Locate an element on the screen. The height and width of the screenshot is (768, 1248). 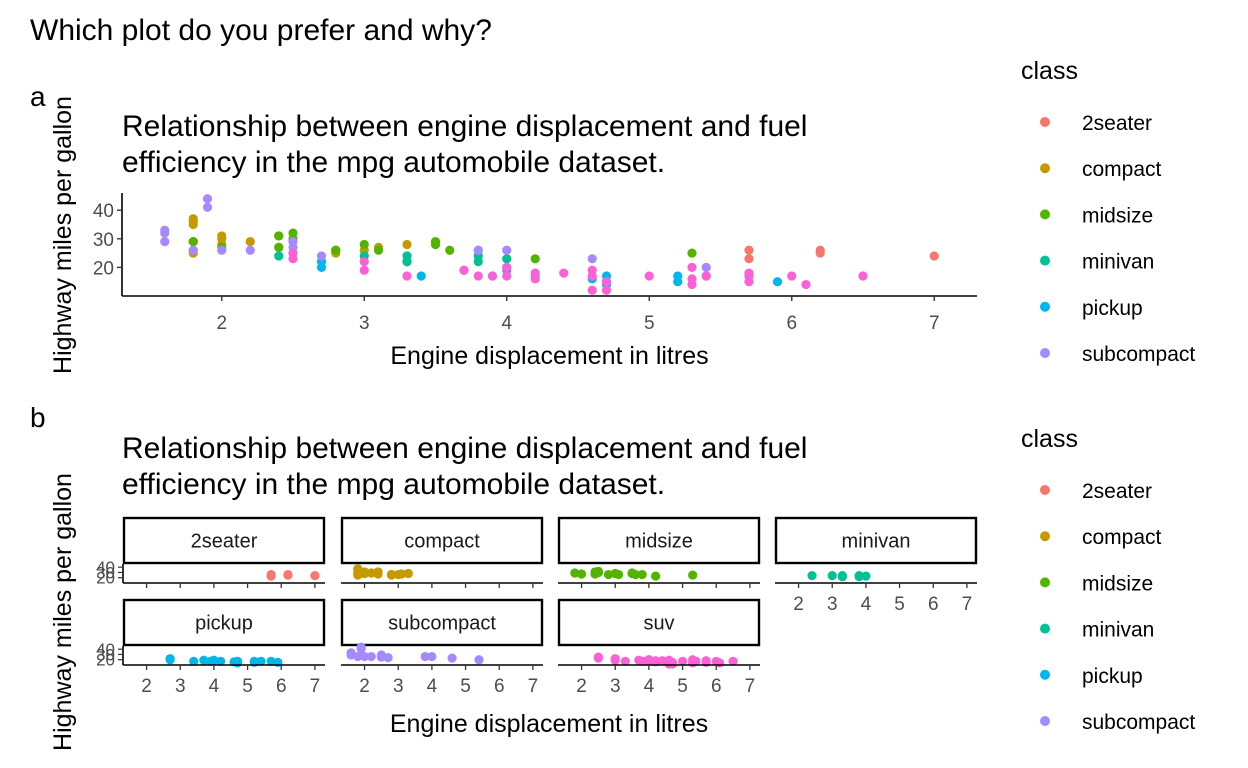
facet-strip-midsize is located at coordinates (659, 540).